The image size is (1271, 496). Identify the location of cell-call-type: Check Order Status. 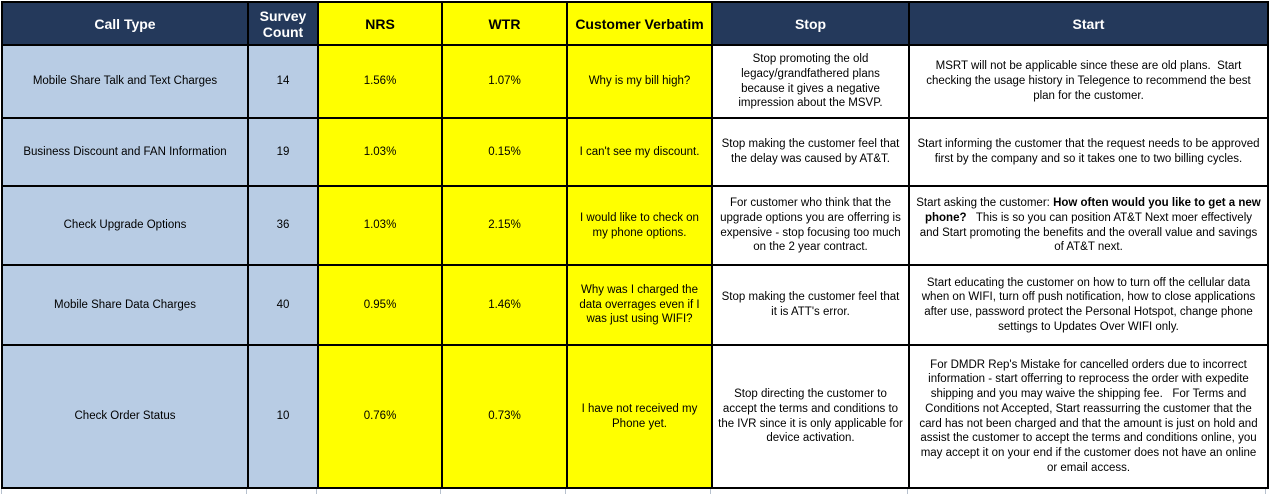
(125, 416).